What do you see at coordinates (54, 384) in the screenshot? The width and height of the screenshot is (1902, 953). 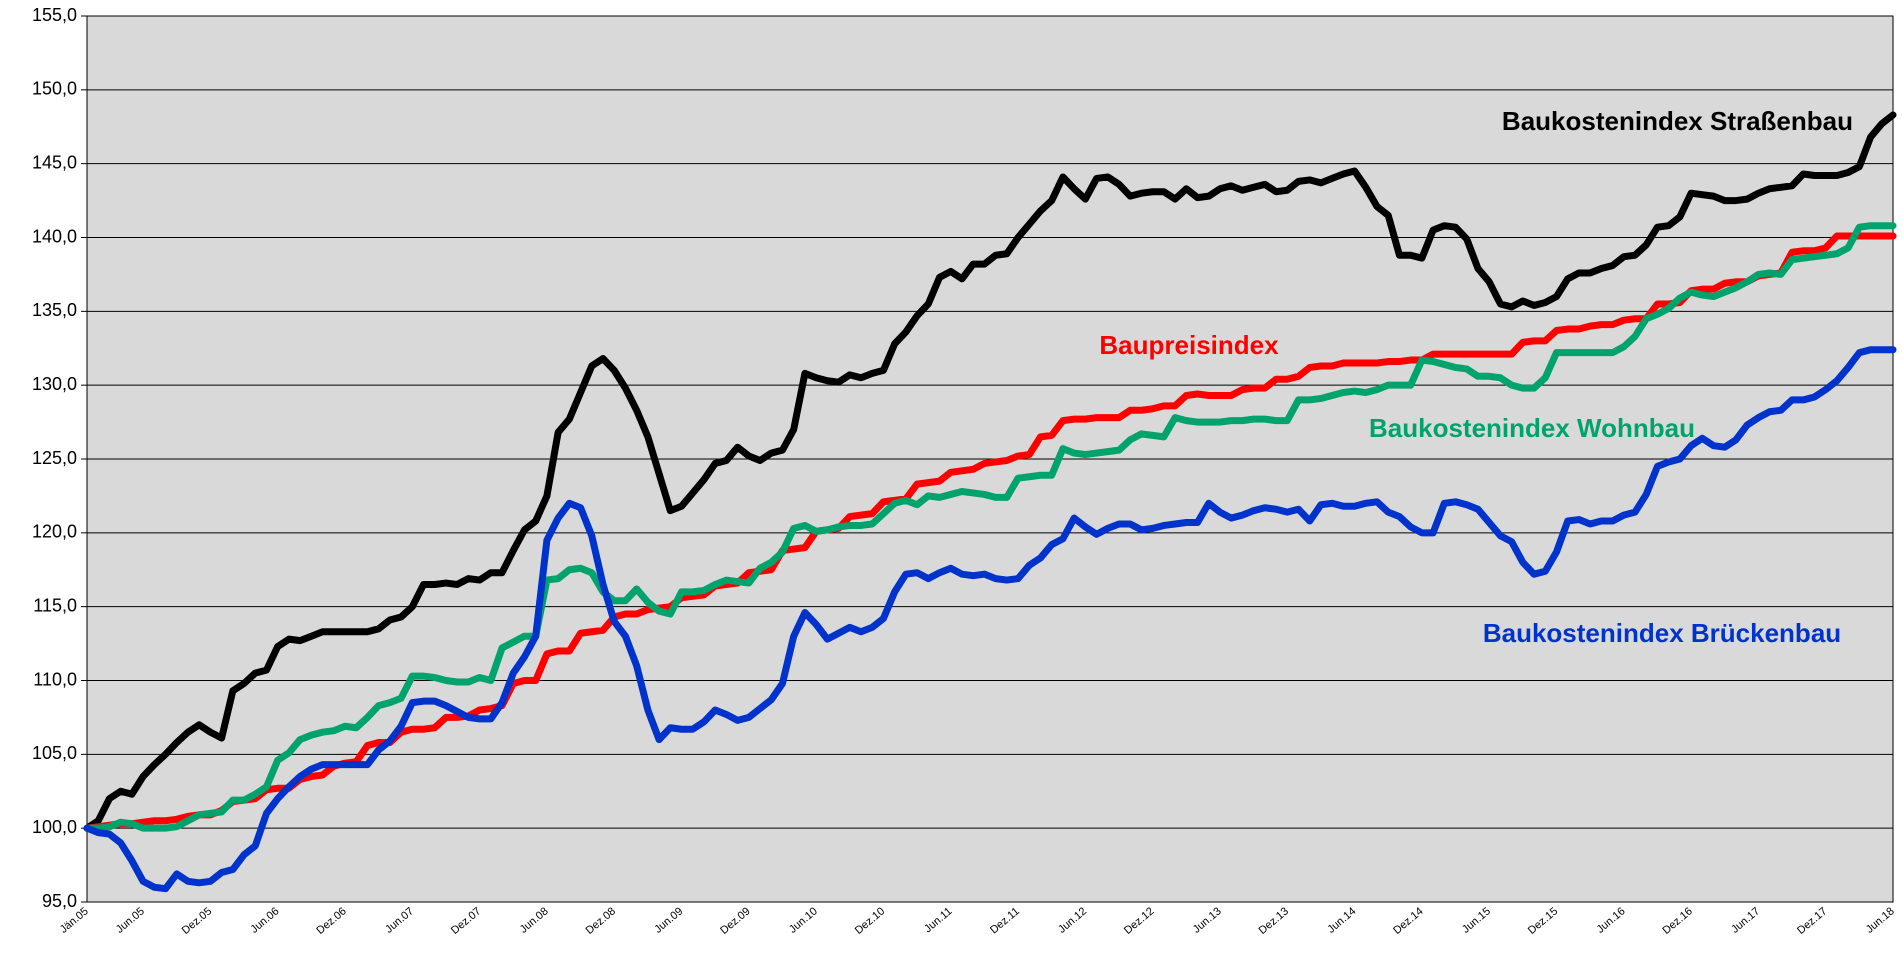 I see `y-tick-label: 130,0` at bounding box center [54, 384].